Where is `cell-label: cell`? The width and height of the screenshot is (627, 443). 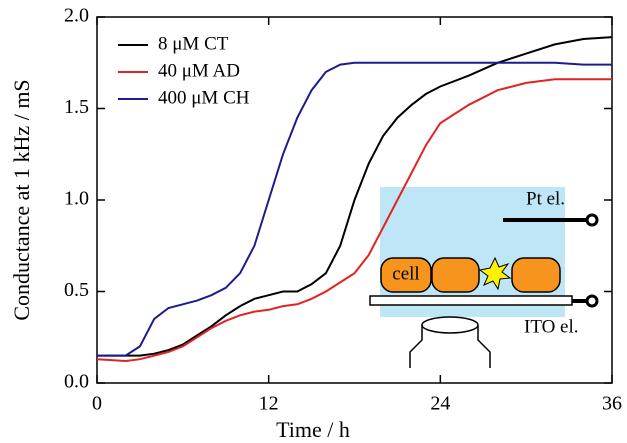
cell-label: cell is located at coordinates (405, 273).